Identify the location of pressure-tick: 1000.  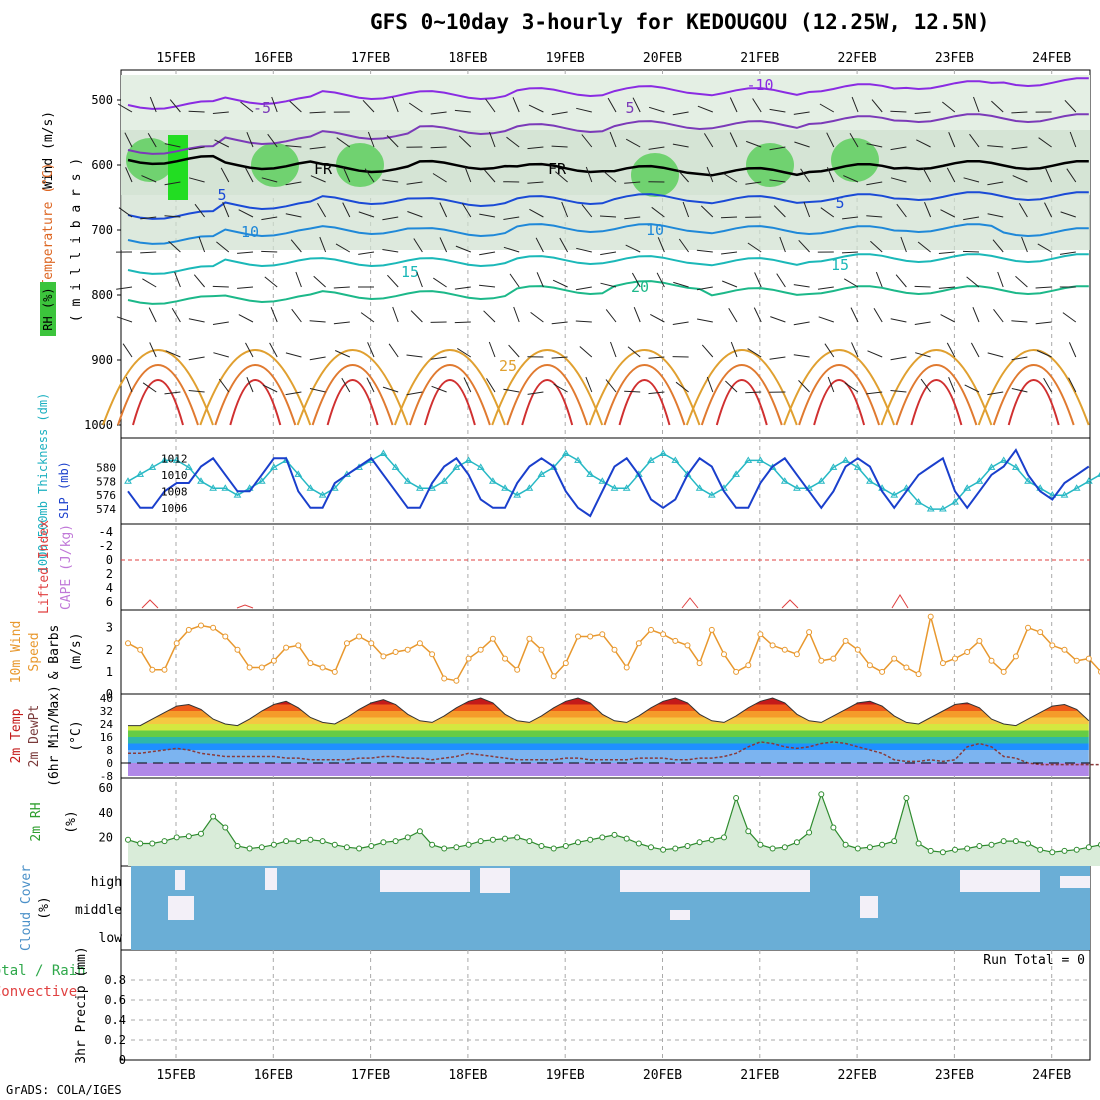
(98, 425).